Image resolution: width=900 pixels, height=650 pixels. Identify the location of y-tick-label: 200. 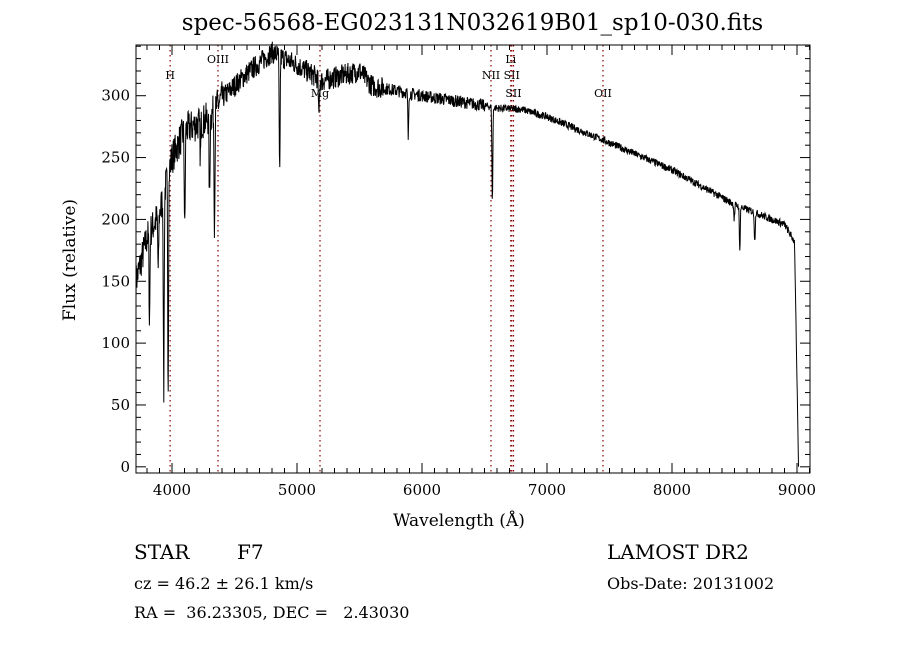
(115, 219).